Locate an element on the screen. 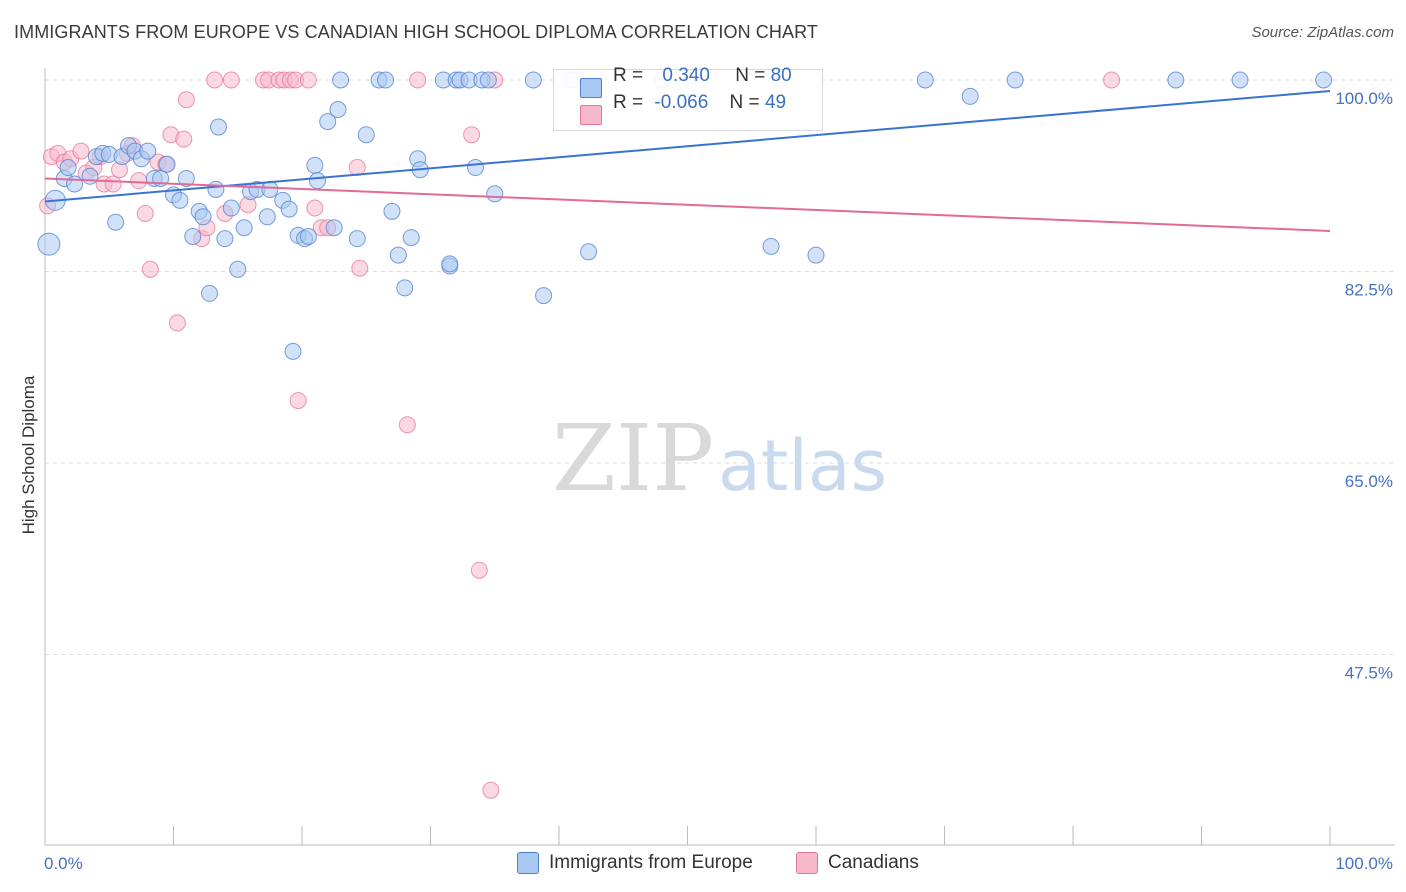  legend-blue-n-label: N = is located at coordinates (750, 75).